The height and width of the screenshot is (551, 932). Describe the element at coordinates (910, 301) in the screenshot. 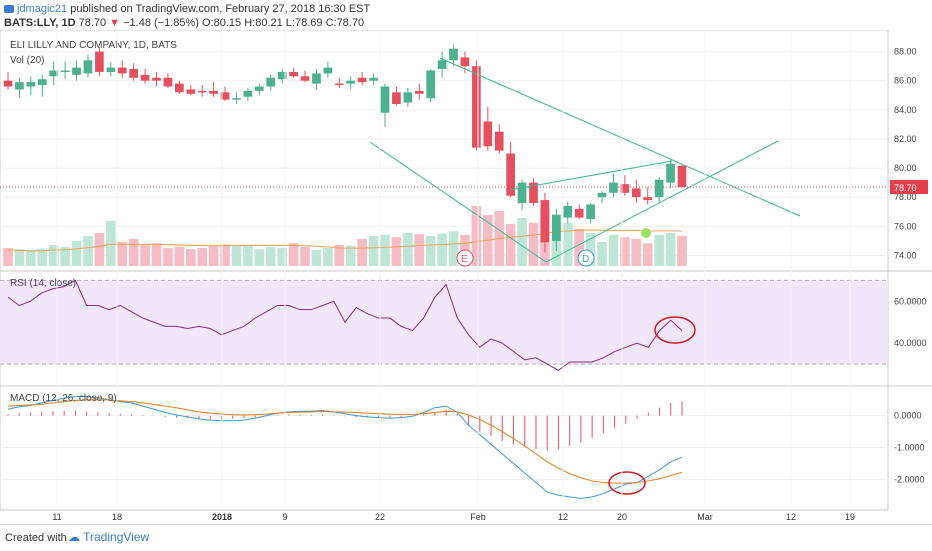

I see `rsi-tick-label: 60.0000` at that location.